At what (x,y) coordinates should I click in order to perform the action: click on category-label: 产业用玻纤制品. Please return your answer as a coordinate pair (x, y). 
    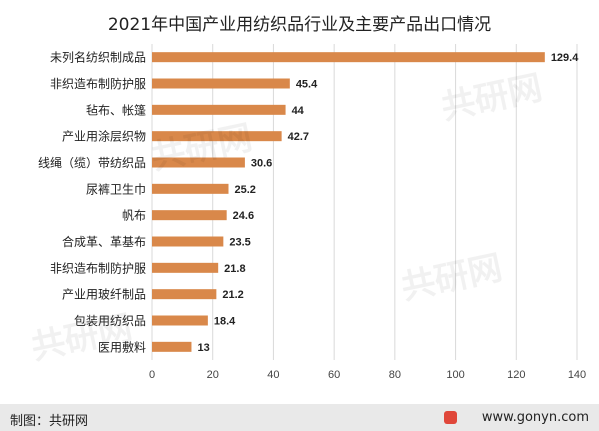
    Looking at the image, I should click on (104, 295).